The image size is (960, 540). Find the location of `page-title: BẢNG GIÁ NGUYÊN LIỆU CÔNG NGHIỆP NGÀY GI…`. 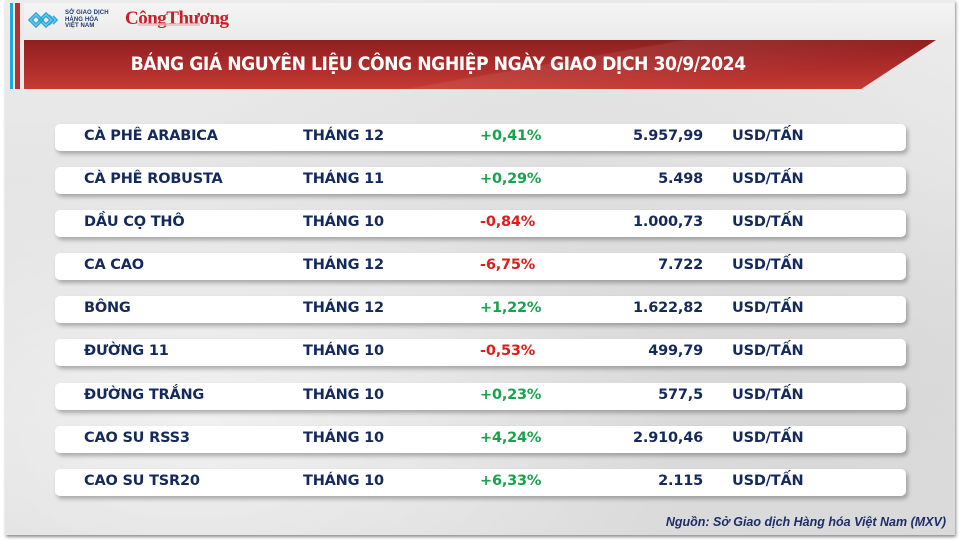

page-title: BẢNG GIÁ NGUYÊN LIỆU CÔNG NGHIỆP NGÀY GI… is located at coordinates (438, 64).